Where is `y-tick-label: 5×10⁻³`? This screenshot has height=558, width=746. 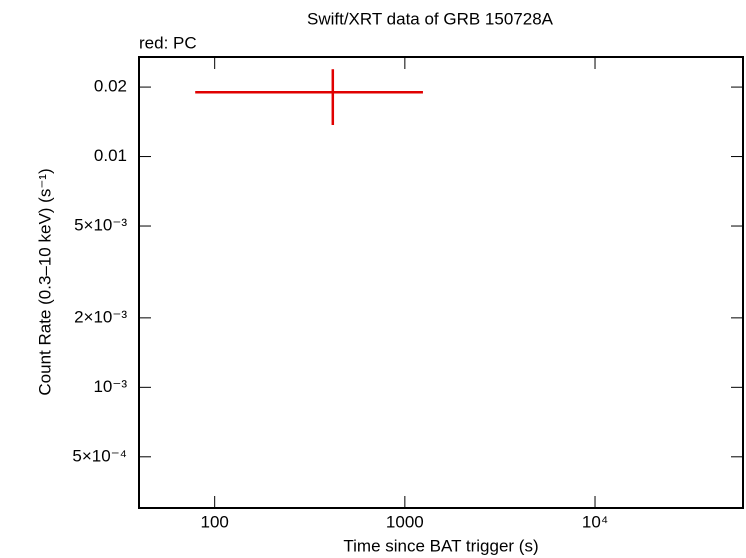
y-tick-label: 5×10⁻³ is located at coordinates (100, 225).